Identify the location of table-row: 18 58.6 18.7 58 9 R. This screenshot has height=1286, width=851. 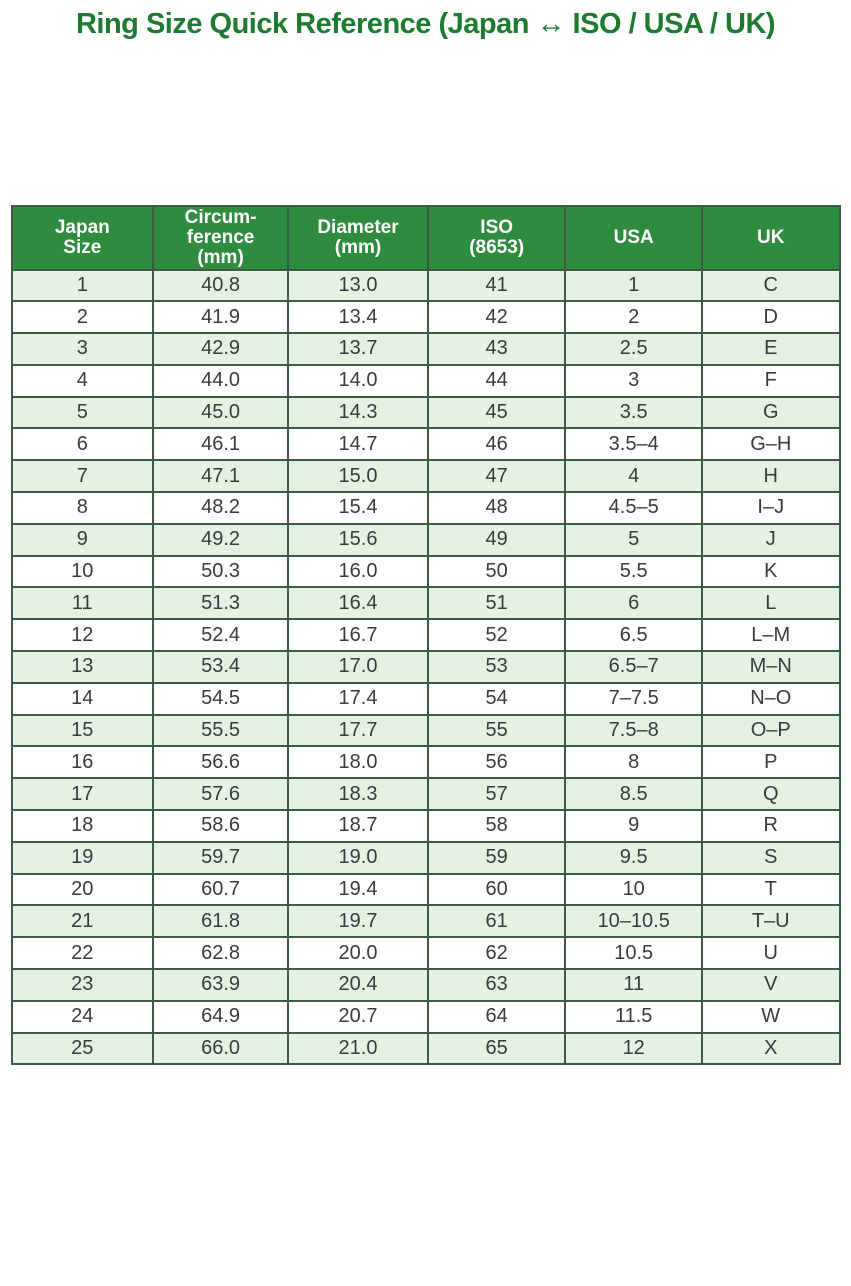
(425, 826).